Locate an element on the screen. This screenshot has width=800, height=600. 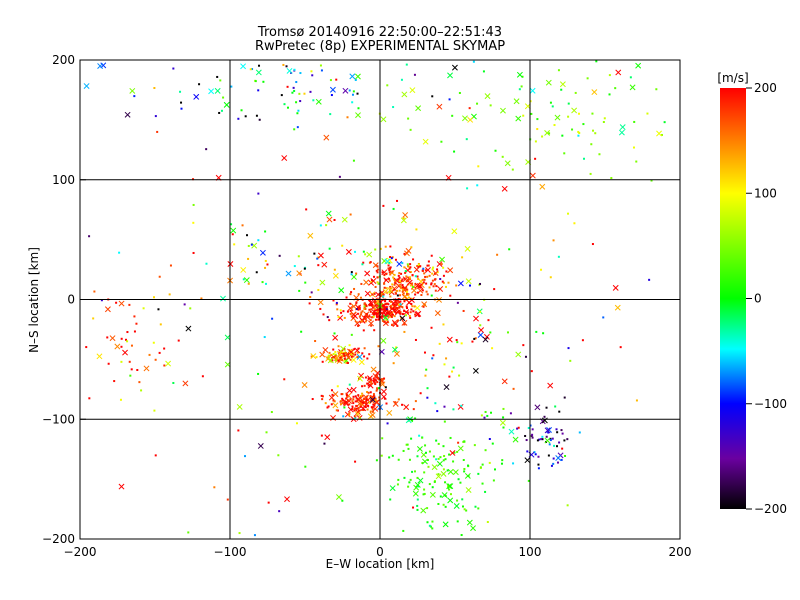
colorbar-label: [m/s] is located at coordinates (732, 78).